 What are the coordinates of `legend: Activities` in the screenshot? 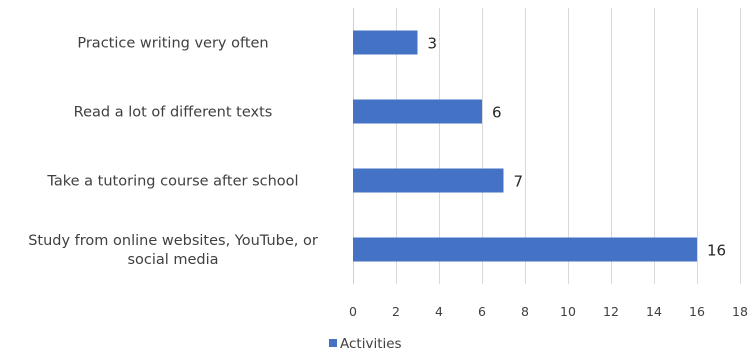 It's located at (365, 344).